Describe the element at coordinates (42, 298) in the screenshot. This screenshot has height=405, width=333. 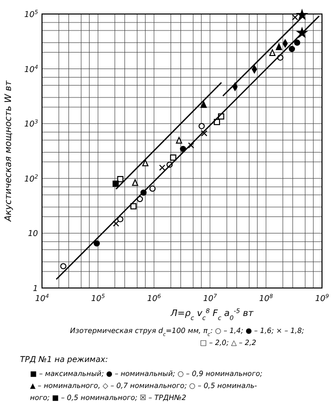
I see `x-tick-label: 10$^{4}$` at that location.